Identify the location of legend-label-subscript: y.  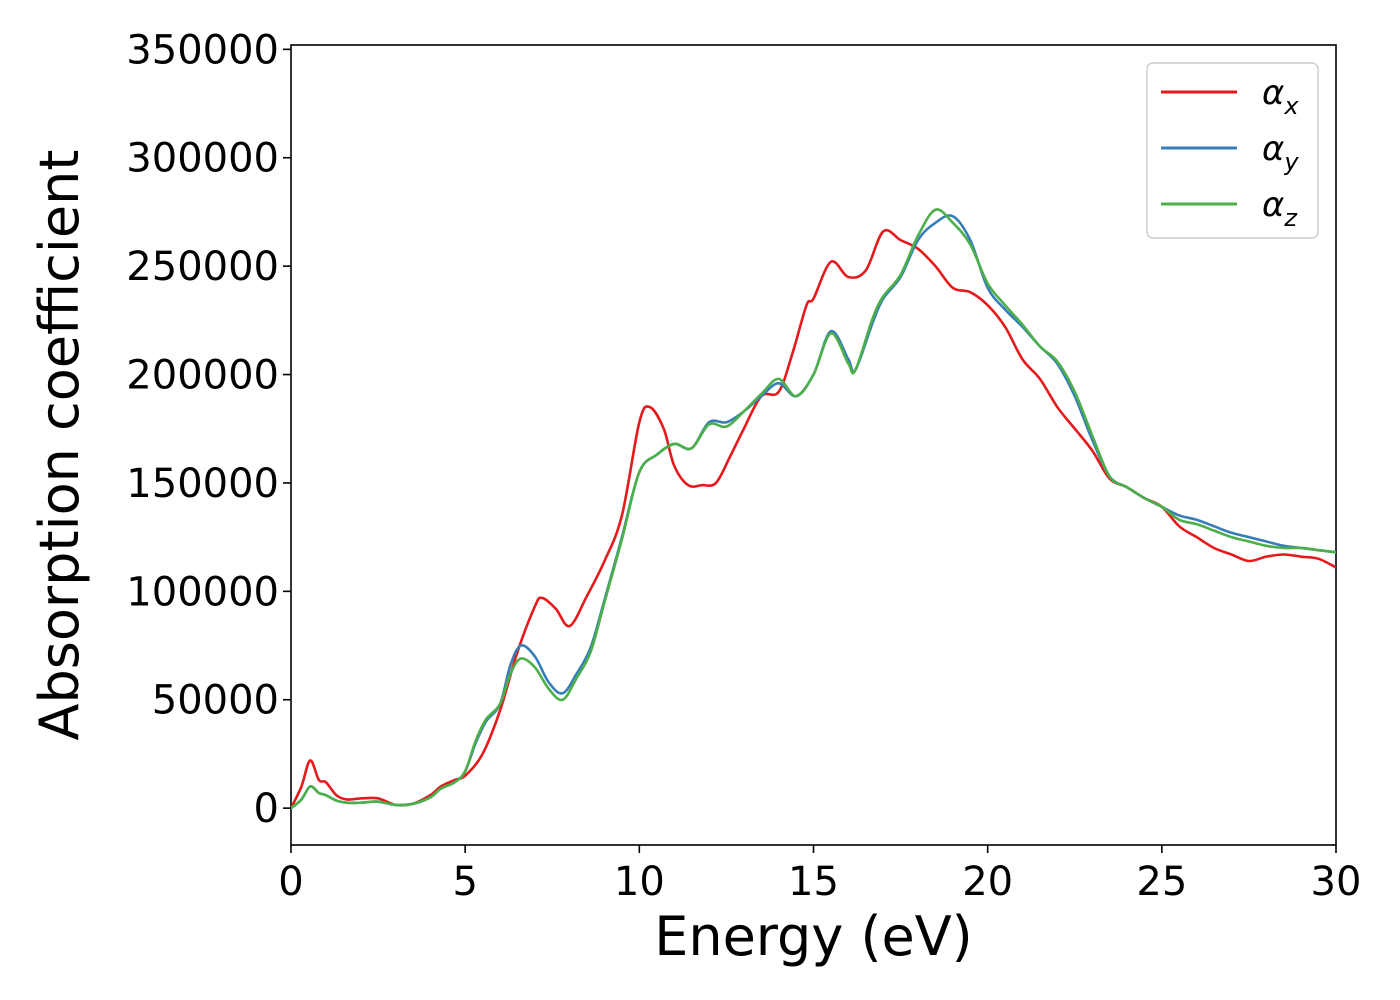
(1291, 162).